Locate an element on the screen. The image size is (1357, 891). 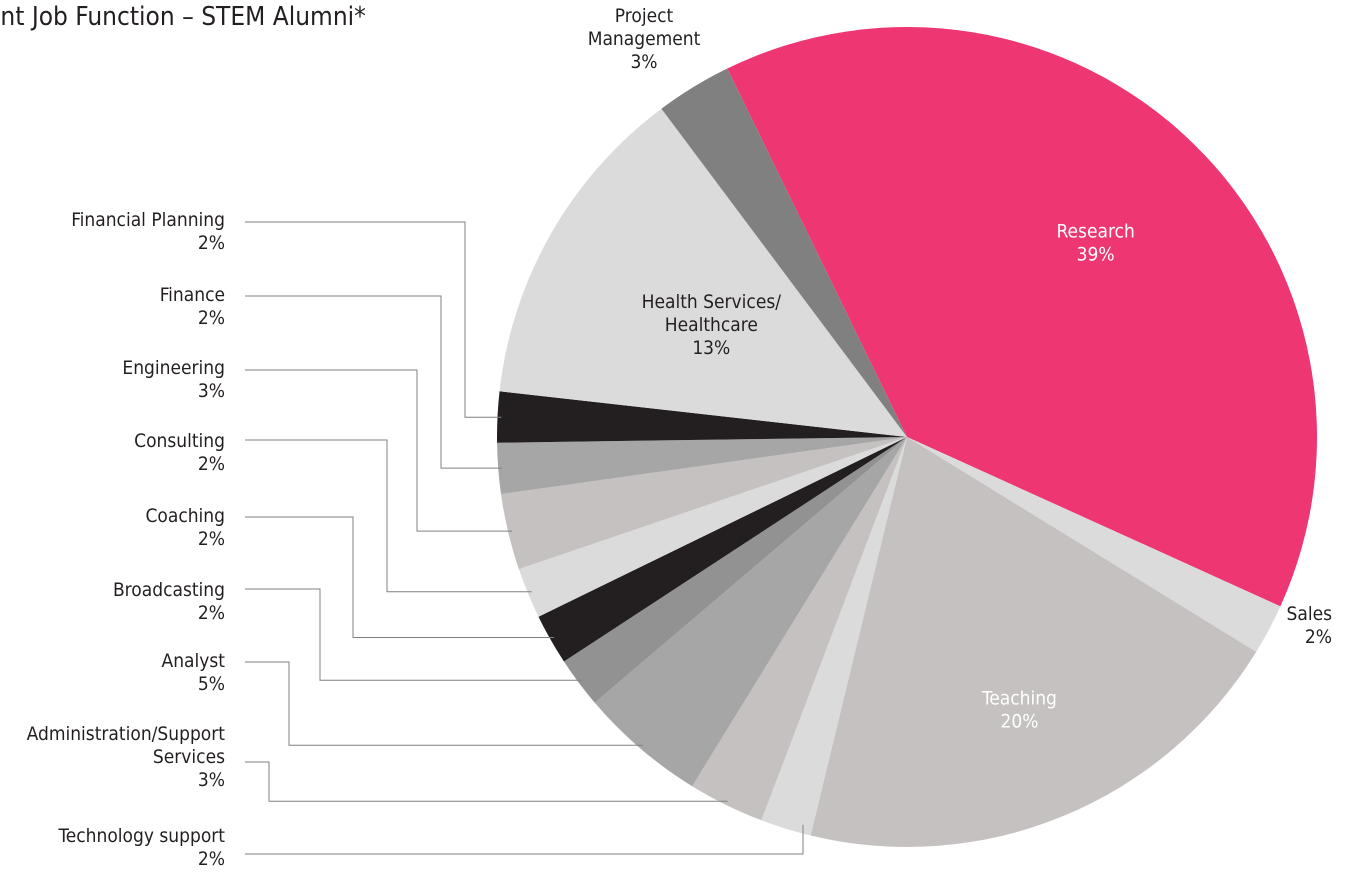
pie-slice-broadcasting is located at coordinates (735, 570).